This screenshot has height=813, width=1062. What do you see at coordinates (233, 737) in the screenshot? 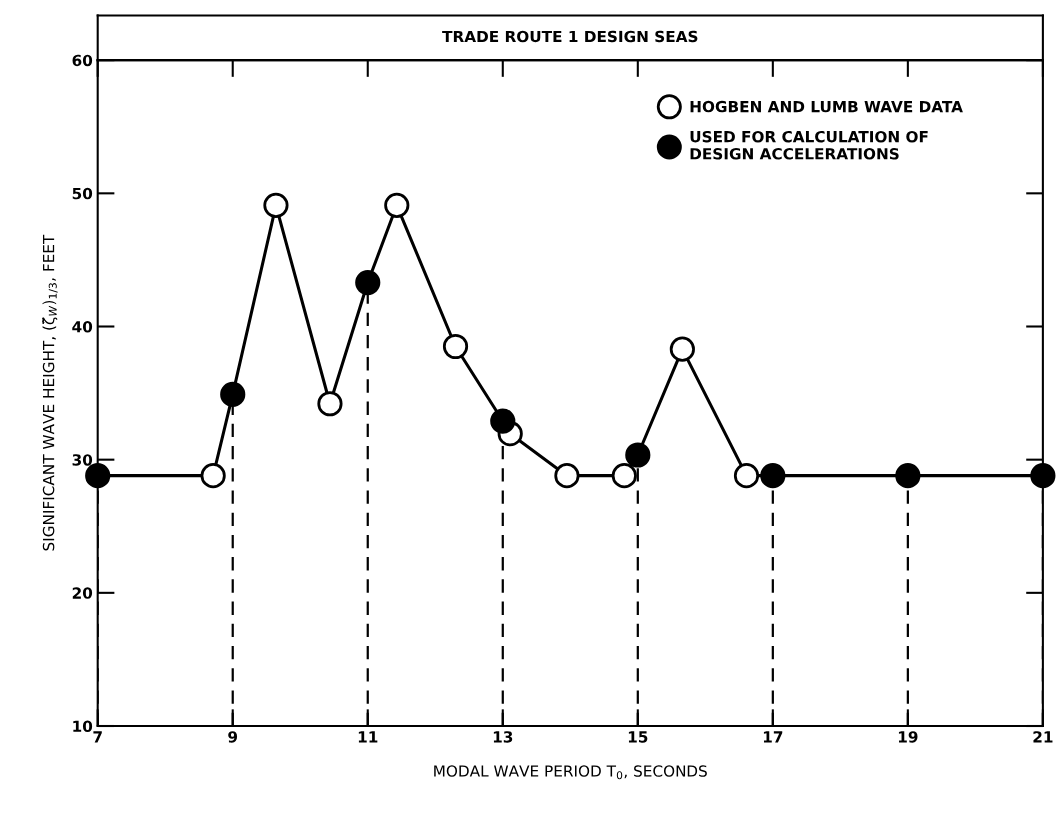
I see `x-tick-label: 9` at bounding box center [233, 737].